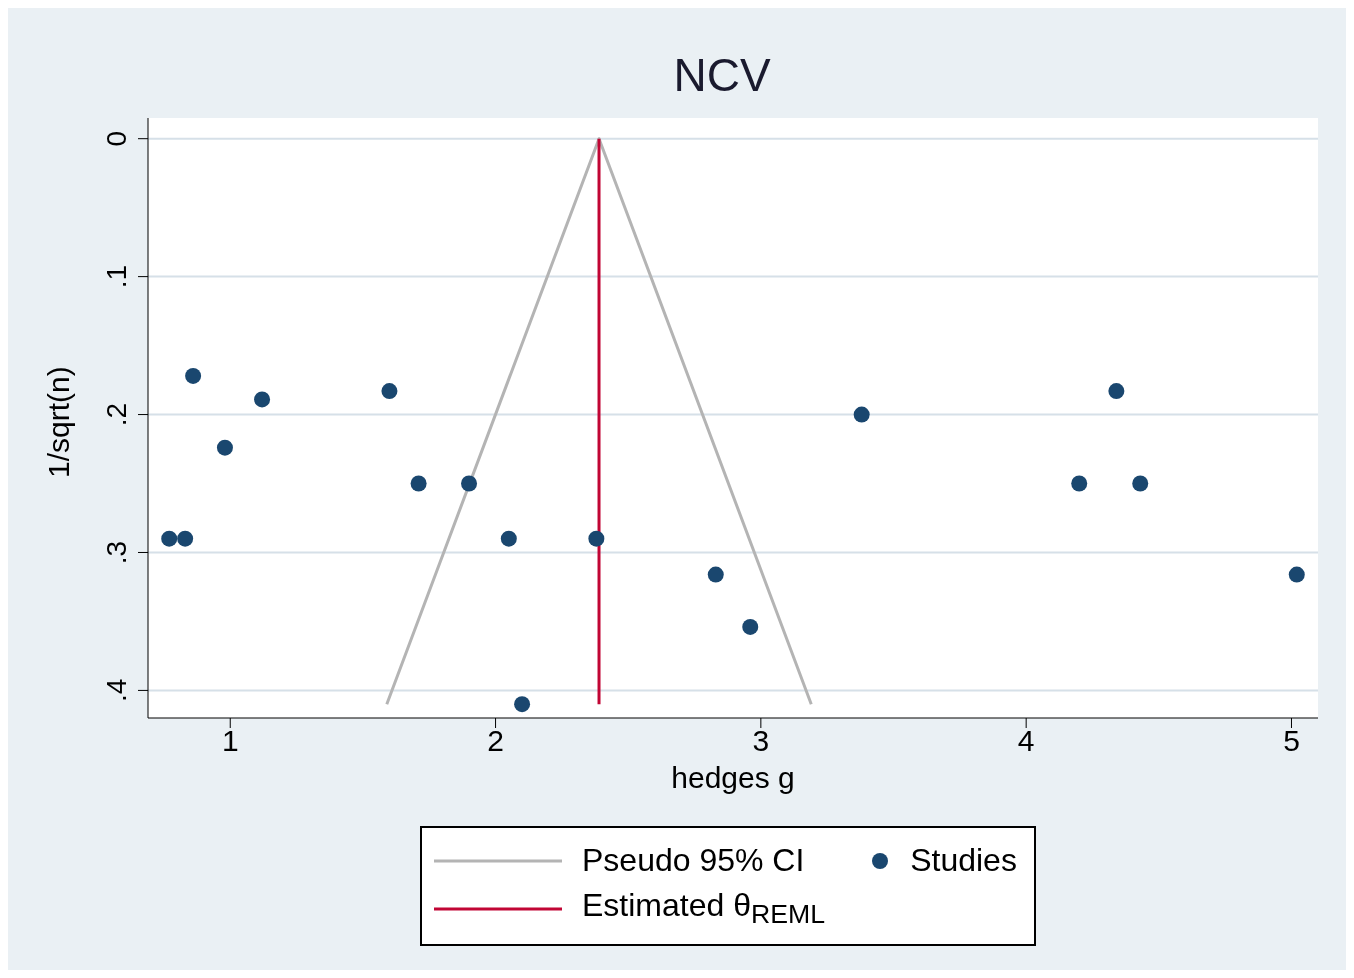 The height and width of the screenshot is (978, 1354). I want to click on x-tick-label: 1, so click(230, 741).